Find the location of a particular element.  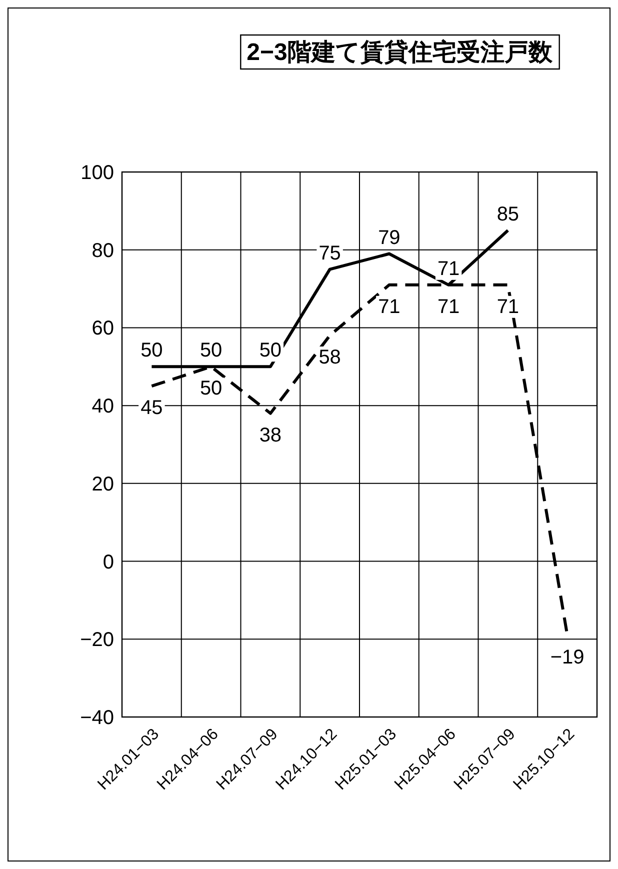

data-label: 79 is located at coordinates (389, 237).